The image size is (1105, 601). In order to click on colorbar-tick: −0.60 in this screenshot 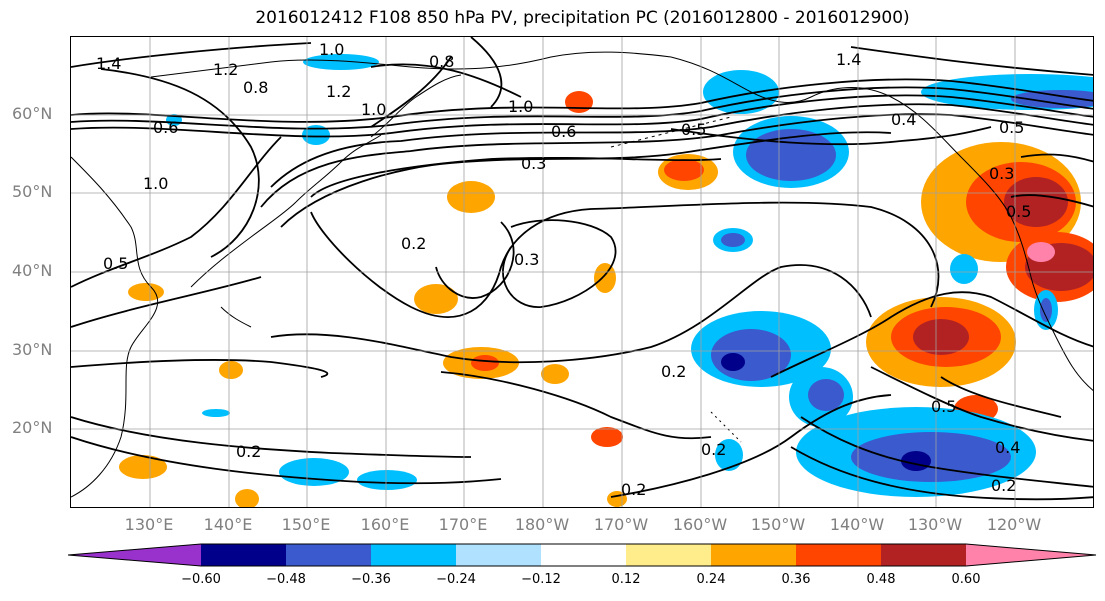, I will do `click(201, 579)`.